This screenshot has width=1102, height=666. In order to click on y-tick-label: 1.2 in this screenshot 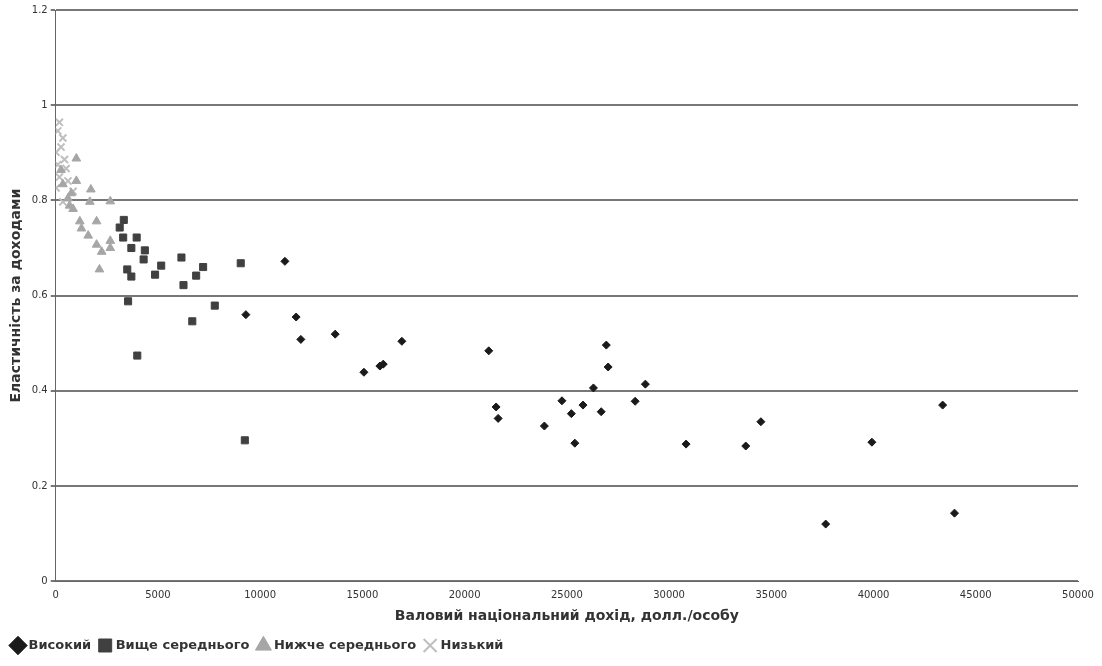, I will do `click(39, 9)`.